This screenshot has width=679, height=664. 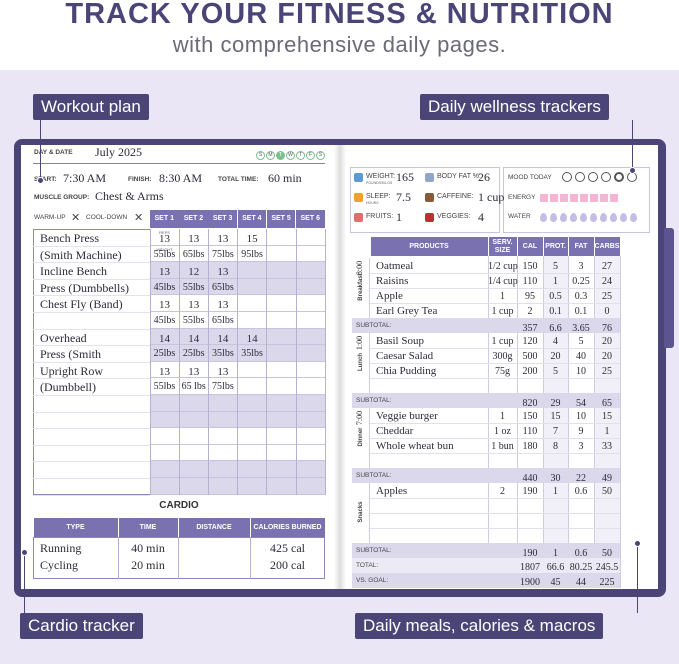 I want to click on subtotal-value: 54, so click(x=581, y=403).